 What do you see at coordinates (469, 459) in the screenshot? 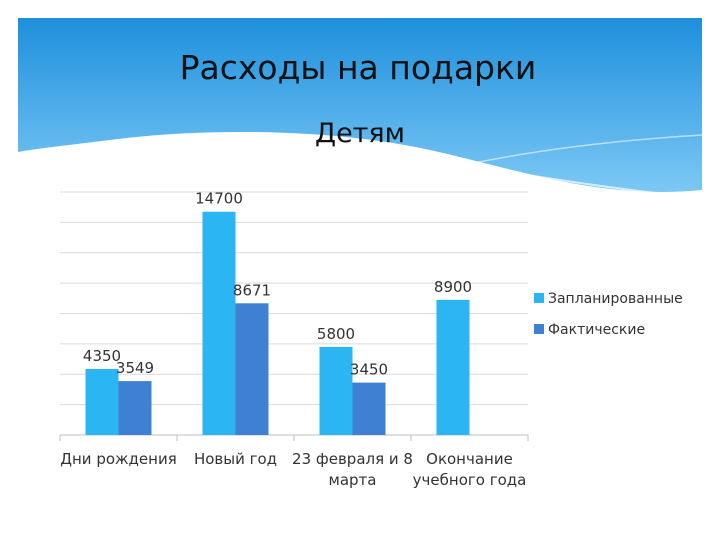
I see `x-tick-label: Окончание` at bounding box center [469, 459].